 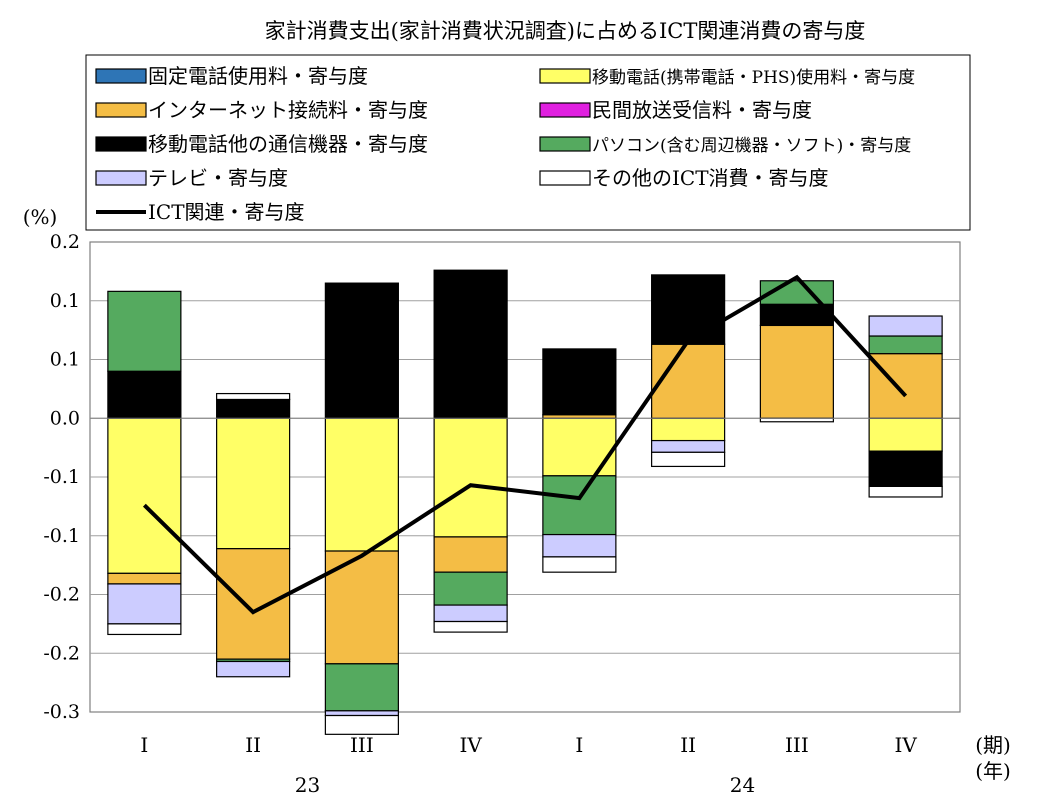 What do you see at coordinates (61, 712) in the screenshot?
I see `y-tick-label: -0.3` at bounding box center [61, 712].